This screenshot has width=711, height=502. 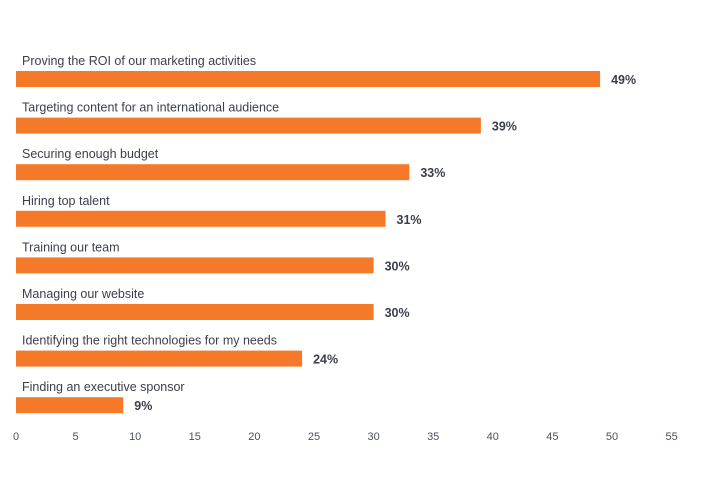 What do you see at coordinates (76, 437) in the screenshot?
I see `x-tick-label: 5` at bounding box center [76, 437].